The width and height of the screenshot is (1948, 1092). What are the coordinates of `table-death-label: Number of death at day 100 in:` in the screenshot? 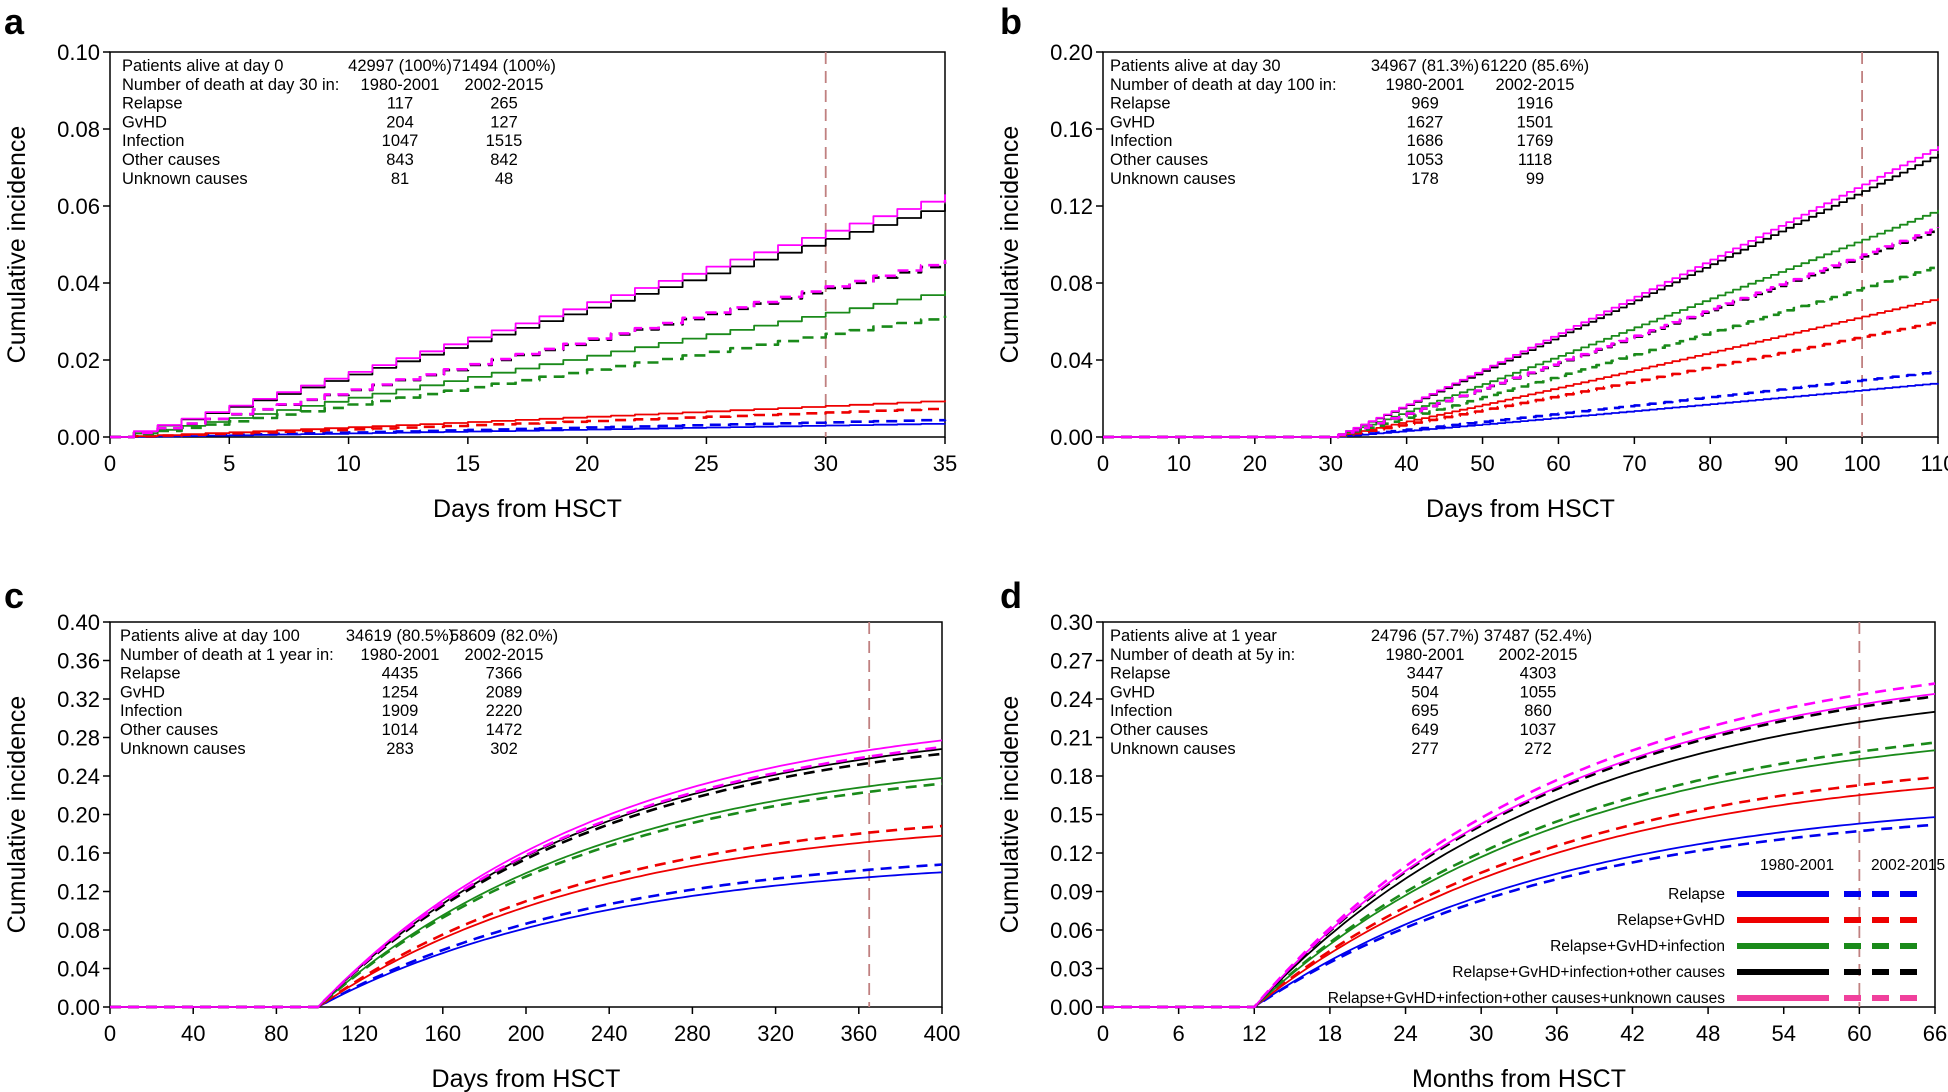 It's located at (1223, 85).